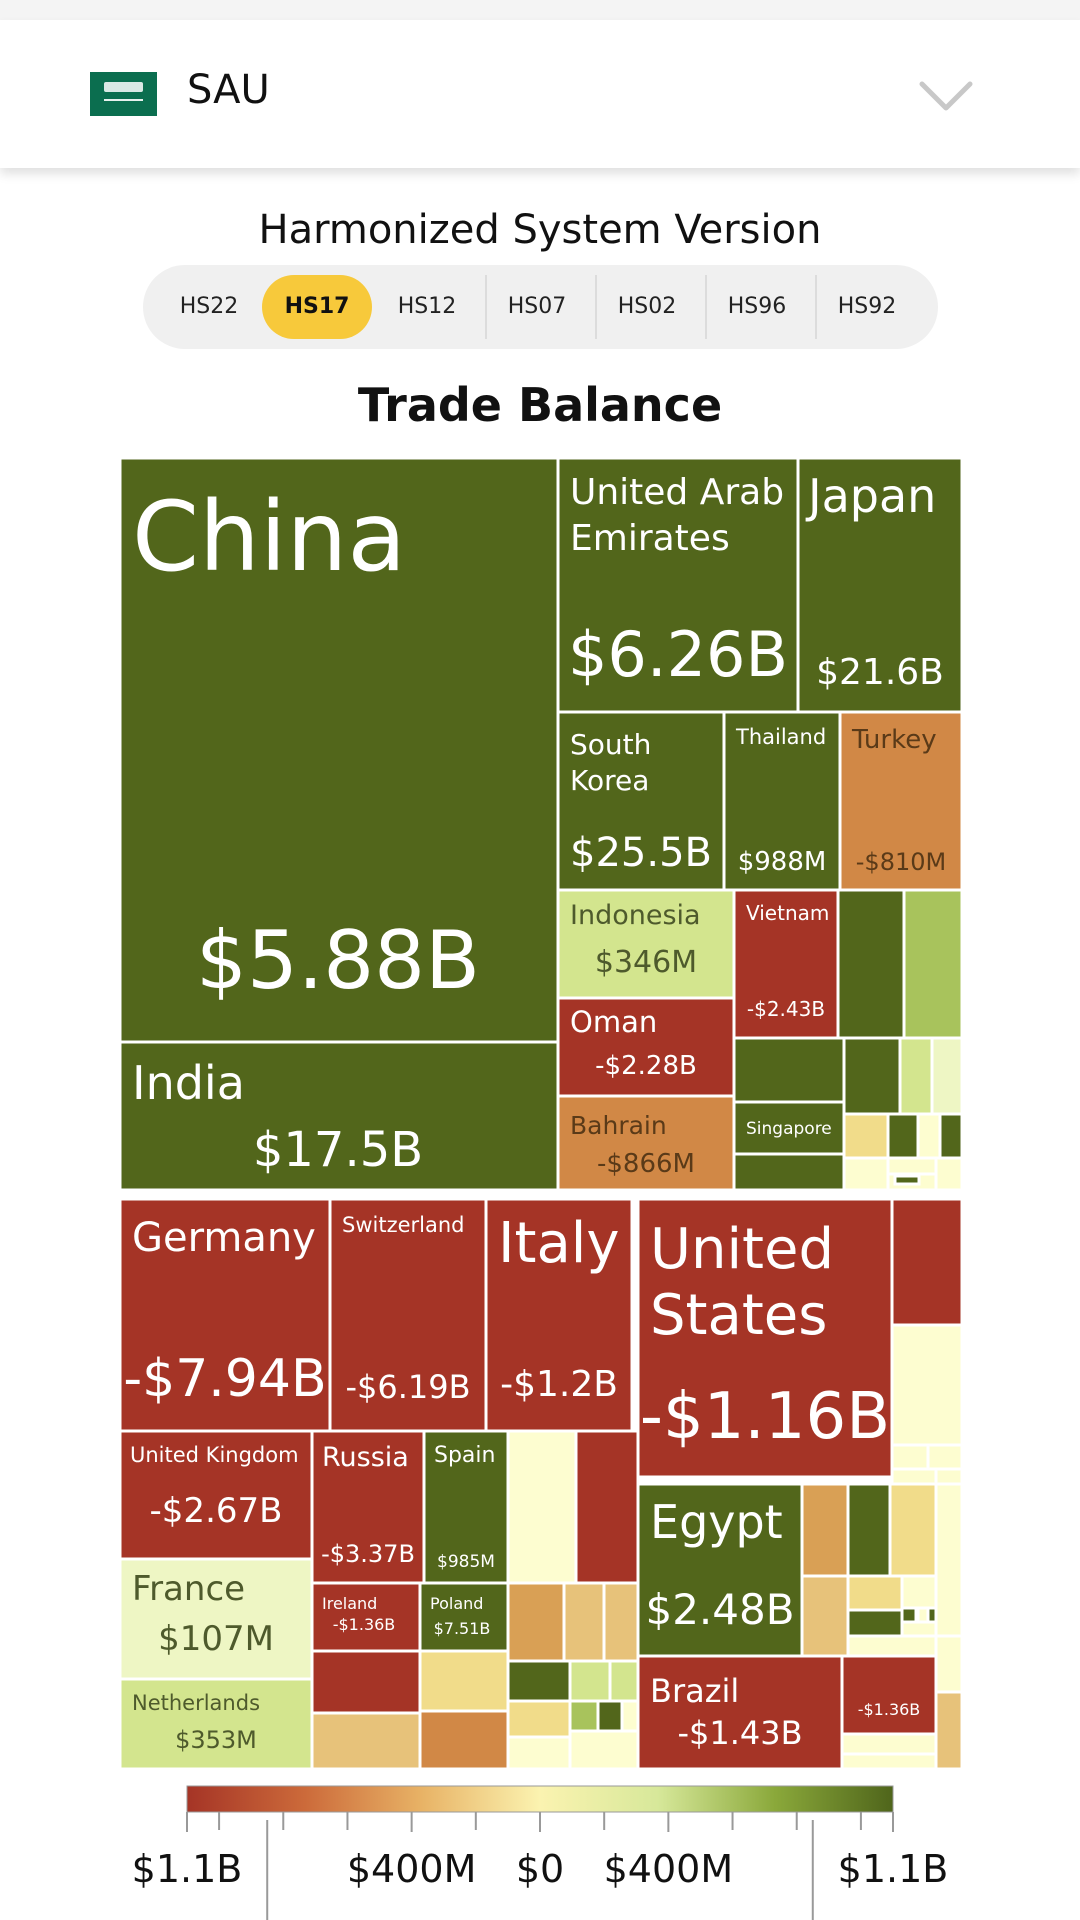  I want to click on tile-country-label: Singapore, so click(789, 1129).